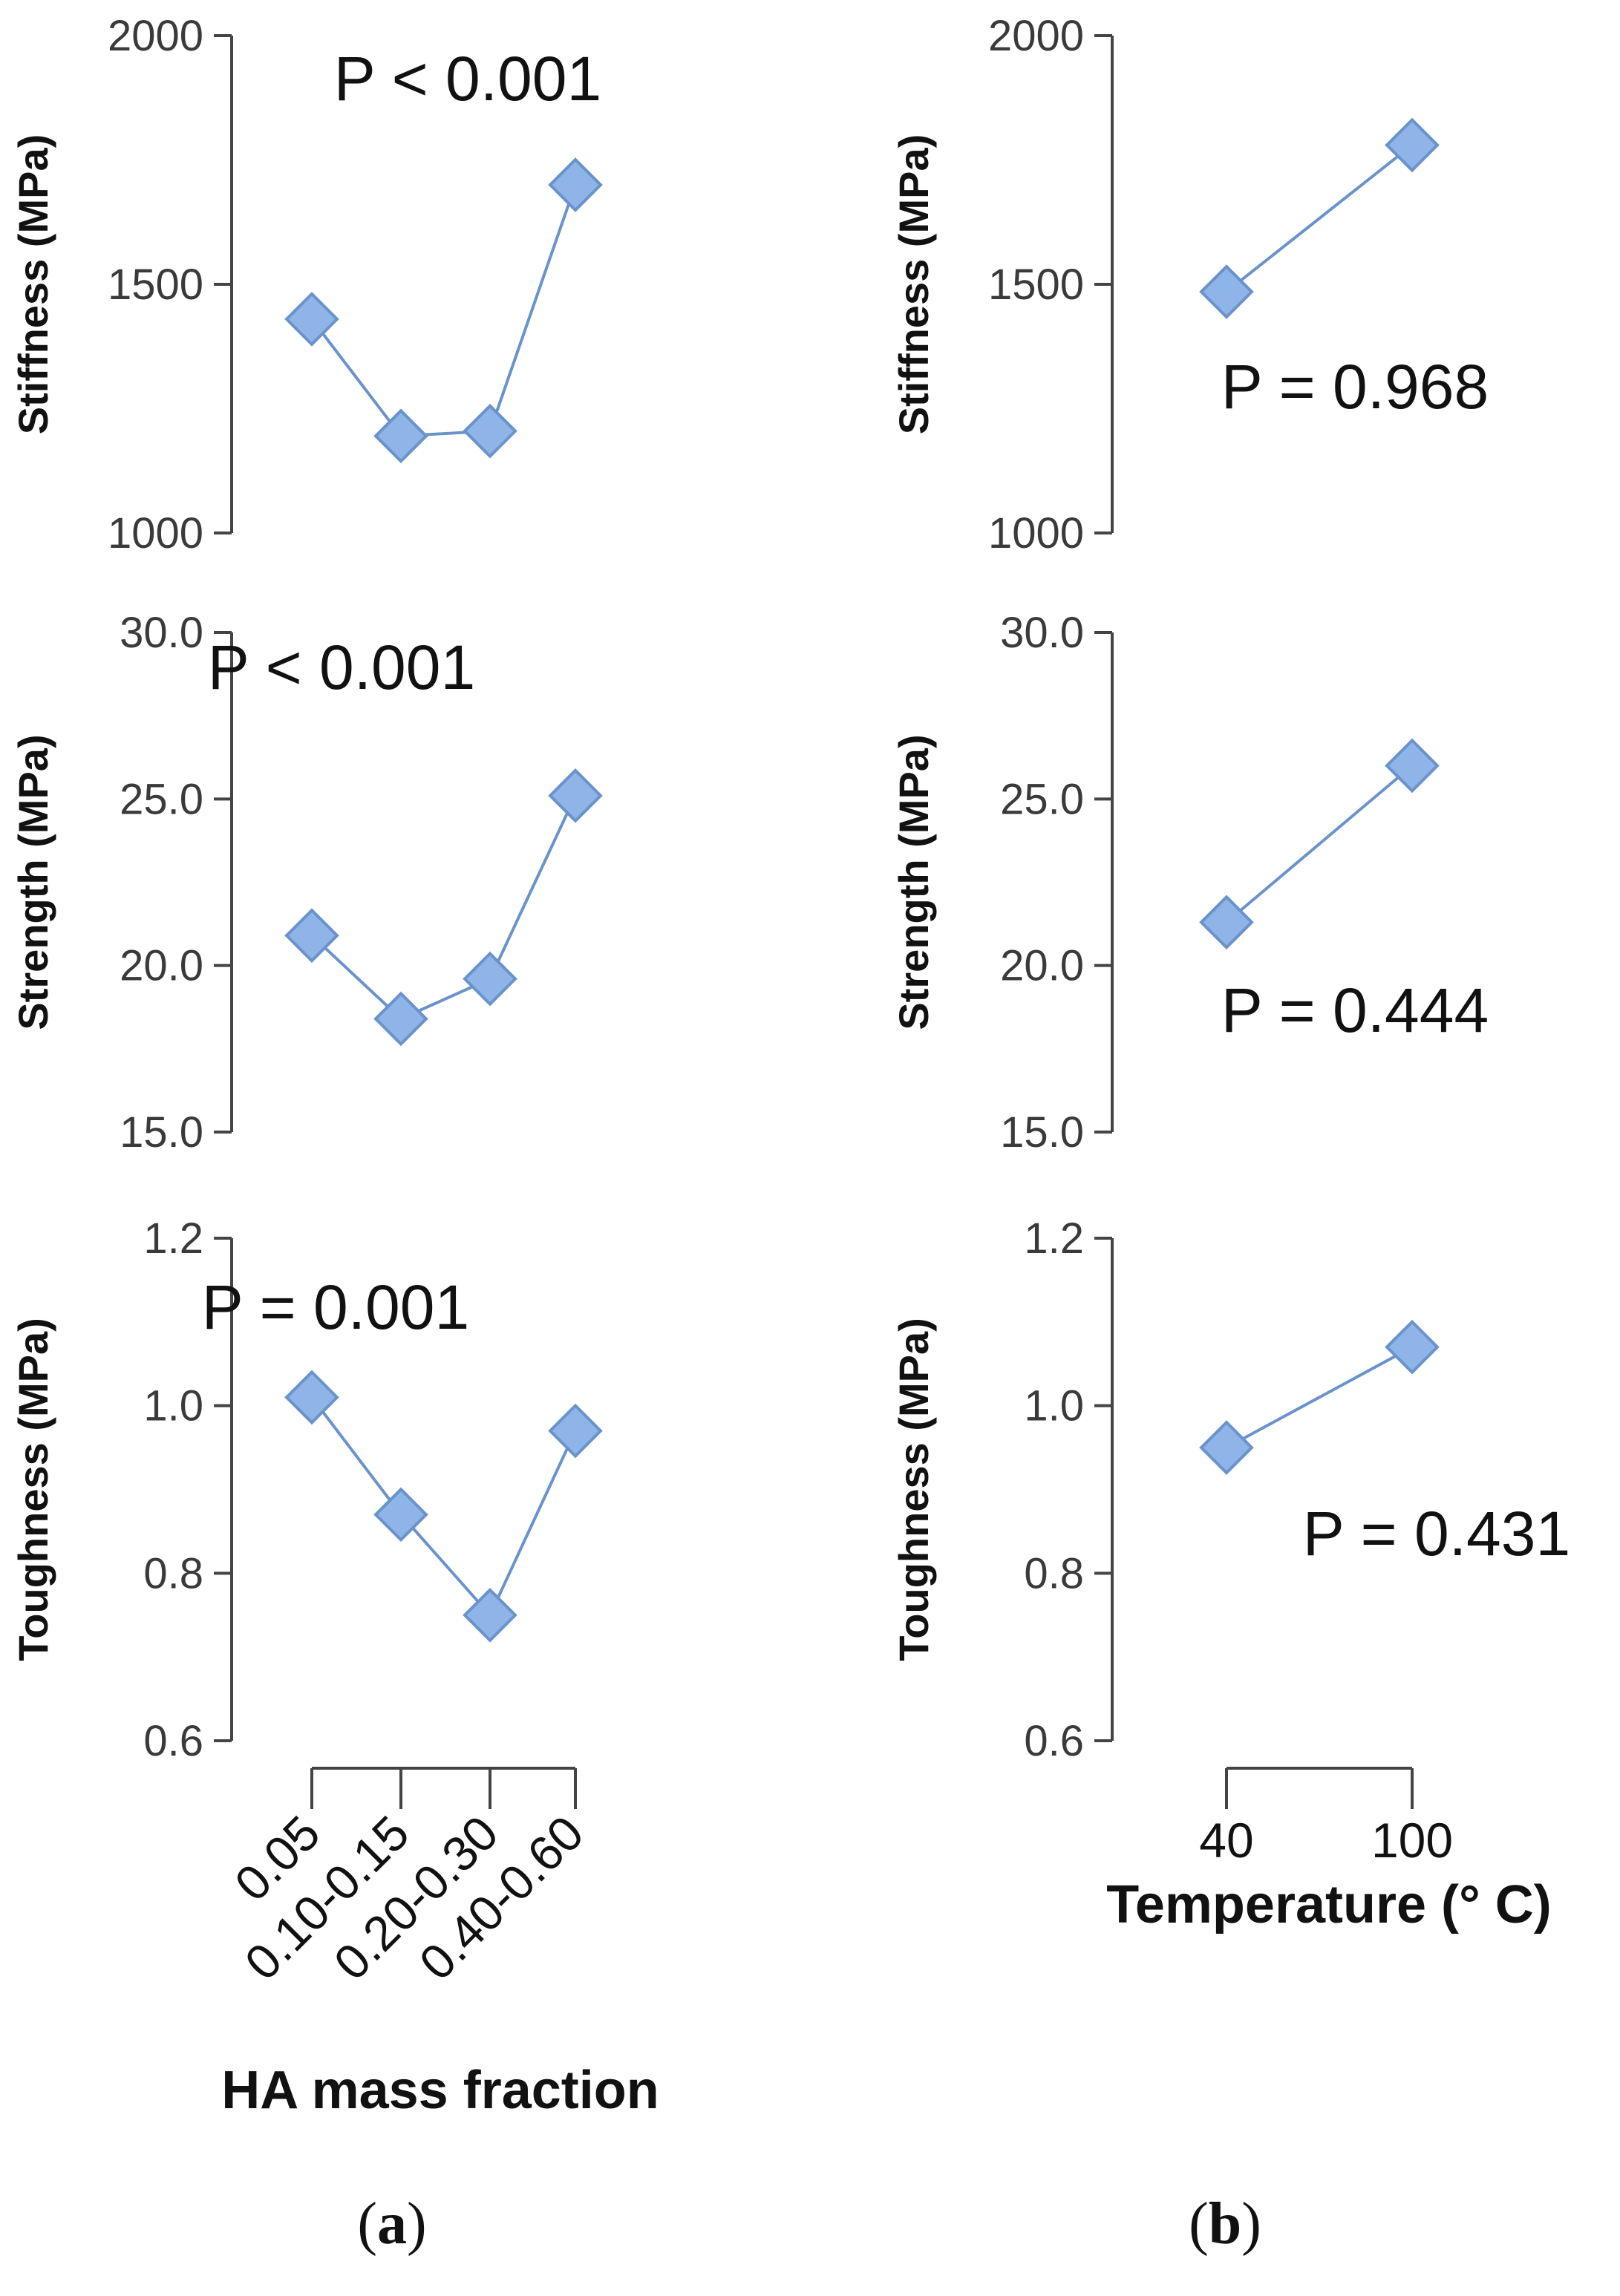  What do you see at coordinates (1226, 1840) in the screenshot?
I see `x-tick-label: 40` at bounding box center [1226, 1840].